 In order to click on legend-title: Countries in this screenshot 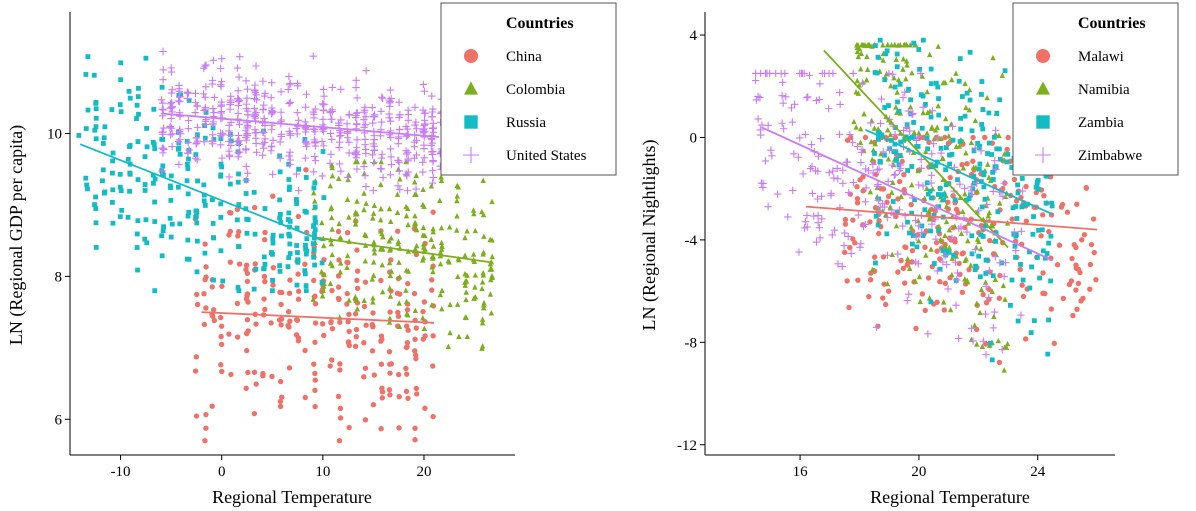, I will do `click(1112, 23)`.